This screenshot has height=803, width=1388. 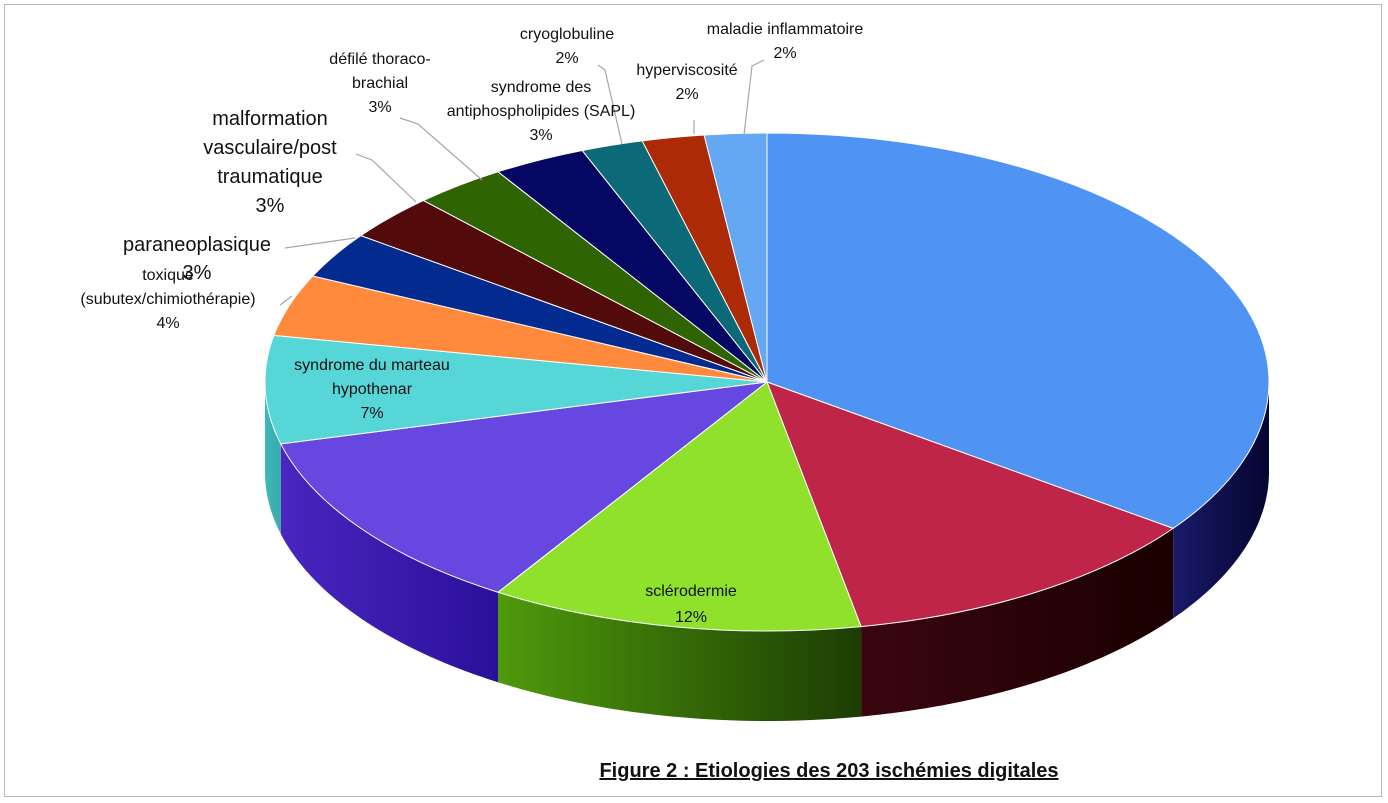 What do you see at coordinates (320, 243) in the screenshot?
I see `leader-line-paraneoplasique` at bounding box center [320, 243].